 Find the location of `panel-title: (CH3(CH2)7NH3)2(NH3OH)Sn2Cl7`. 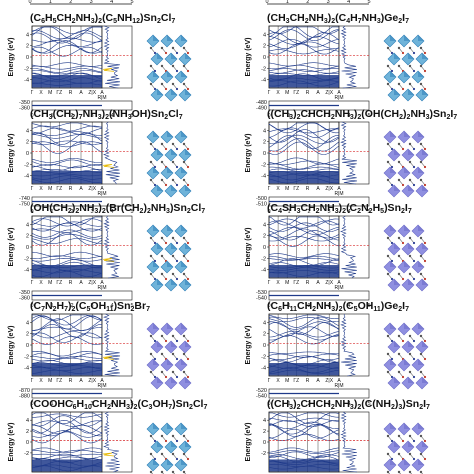

panel-title: (CH3(CH2)7NH3)2(NH3OH)Sn2Cl7 is located at coordinates (106, 114).